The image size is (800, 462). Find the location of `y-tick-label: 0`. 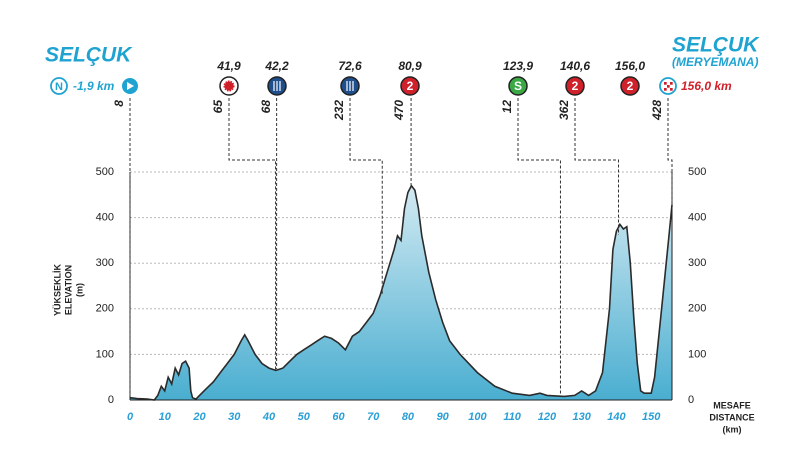

y-tick-label: 0 is located at coordinates (111, 400).